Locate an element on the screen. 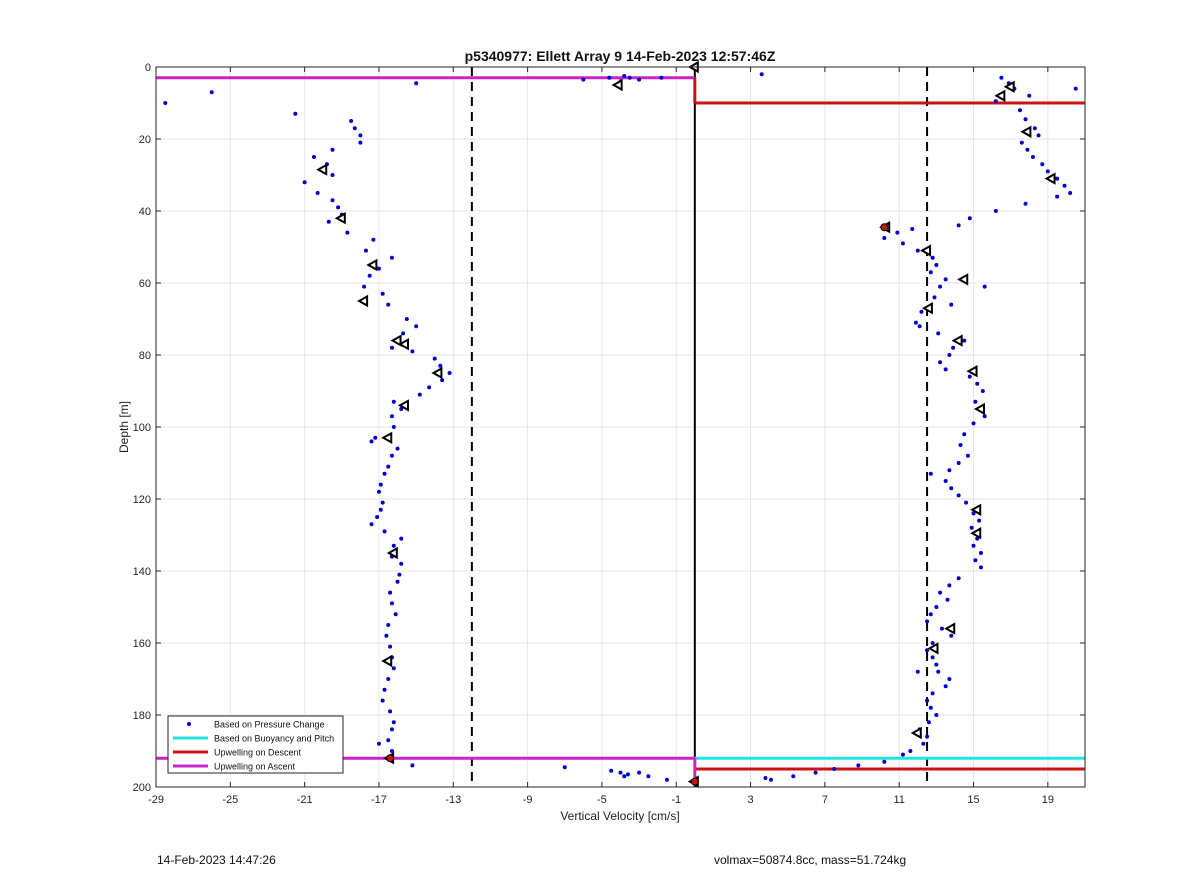 This screenshot has height=885, width=1200. x-tick-label: -1 is located at coordinates (676, 800).